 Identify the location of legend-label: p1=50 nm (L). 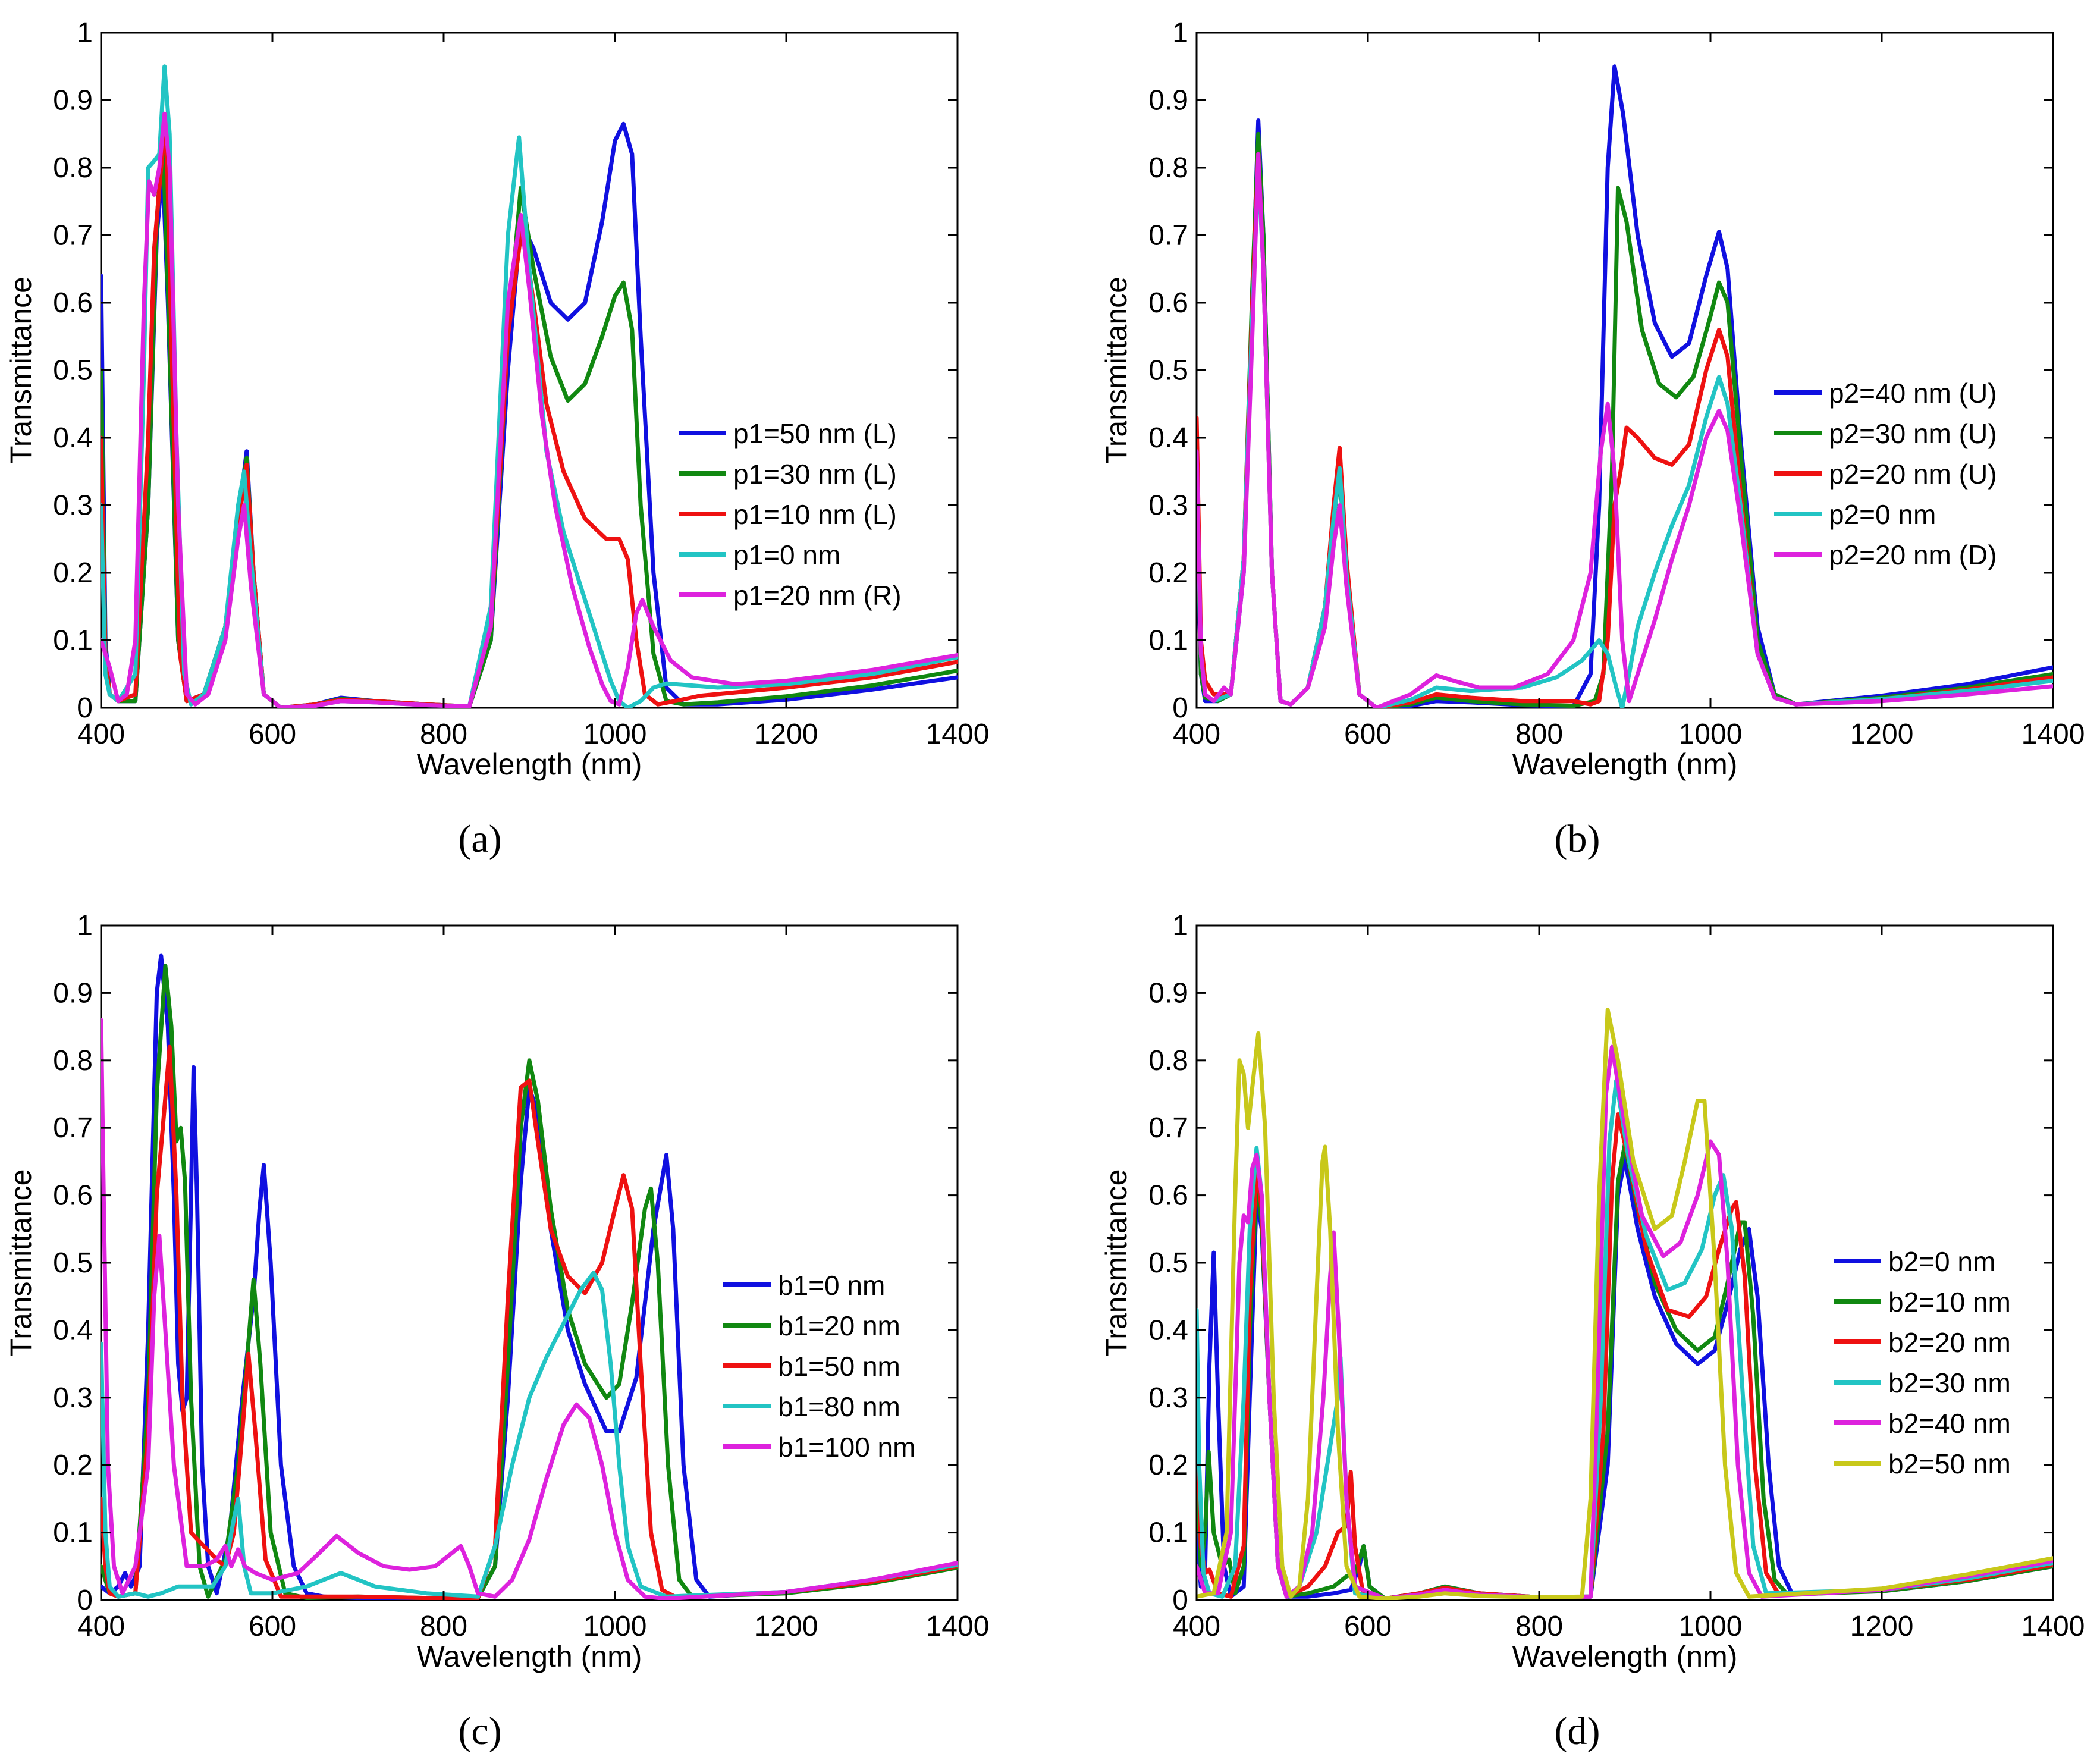
(815, 433).